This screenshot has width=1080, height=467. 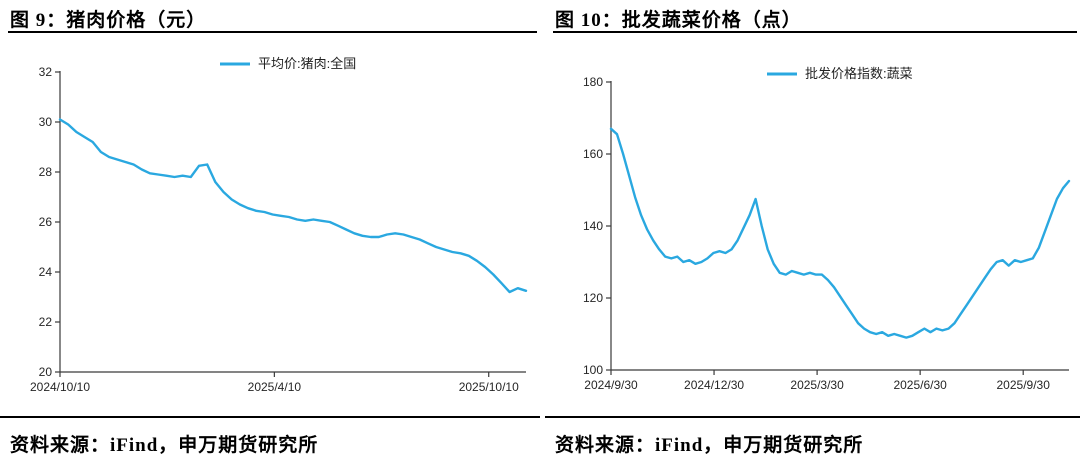 What do you see at coordinates (593, 298) in the screenshot?
I see `y-tick-label: 120` at bounding box center [593, 298].